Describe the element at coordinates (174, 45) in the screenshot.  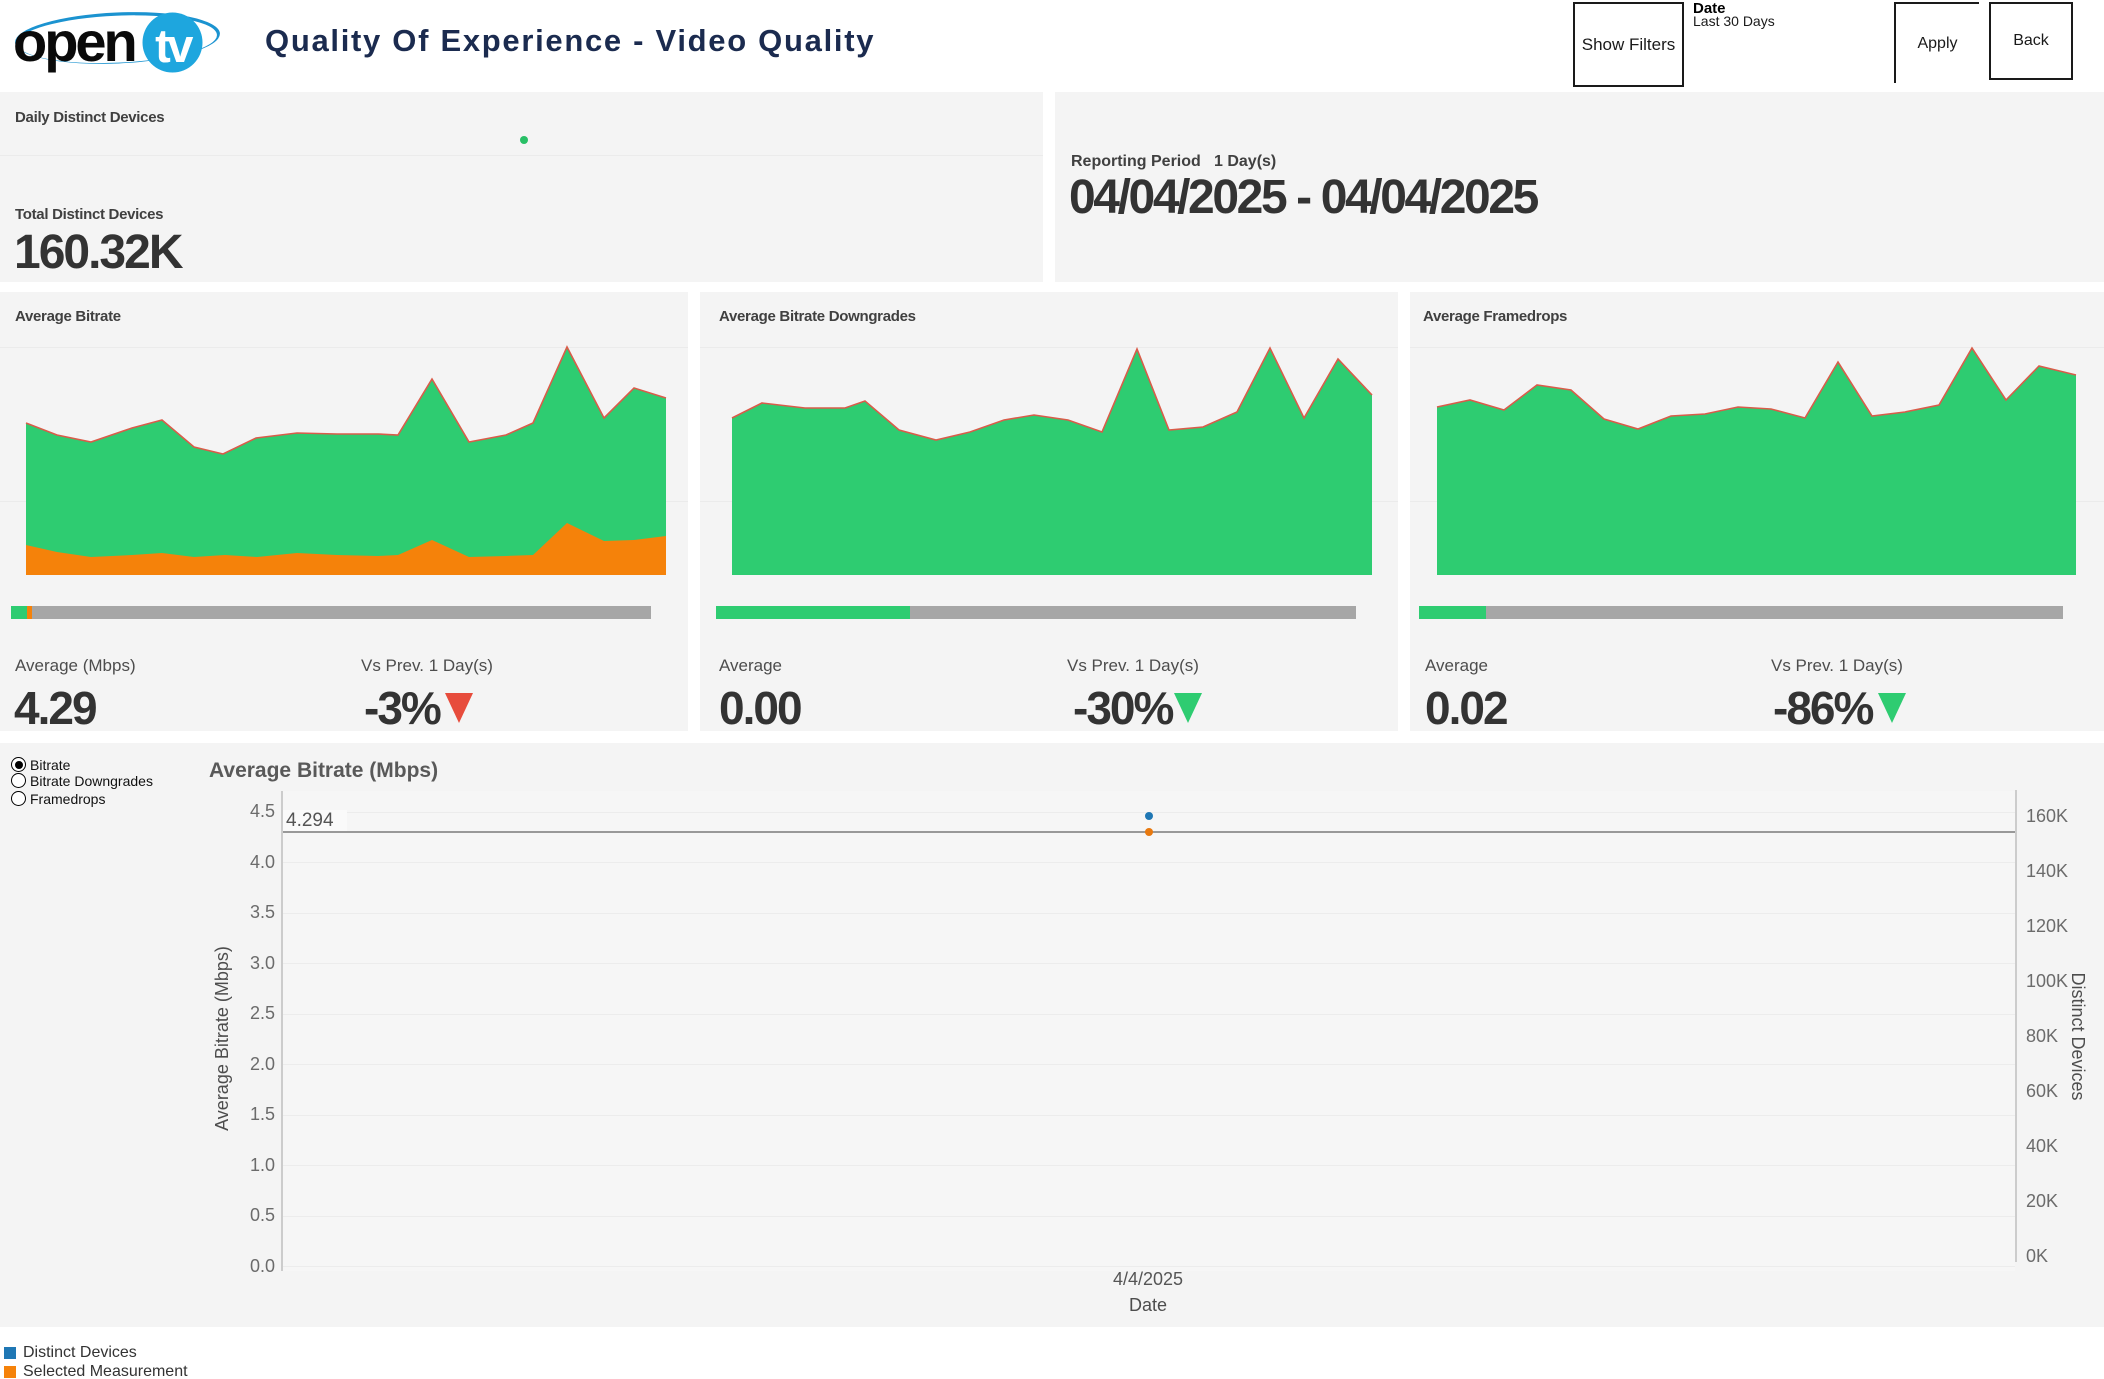
I see `svg-text: tv` at that location.